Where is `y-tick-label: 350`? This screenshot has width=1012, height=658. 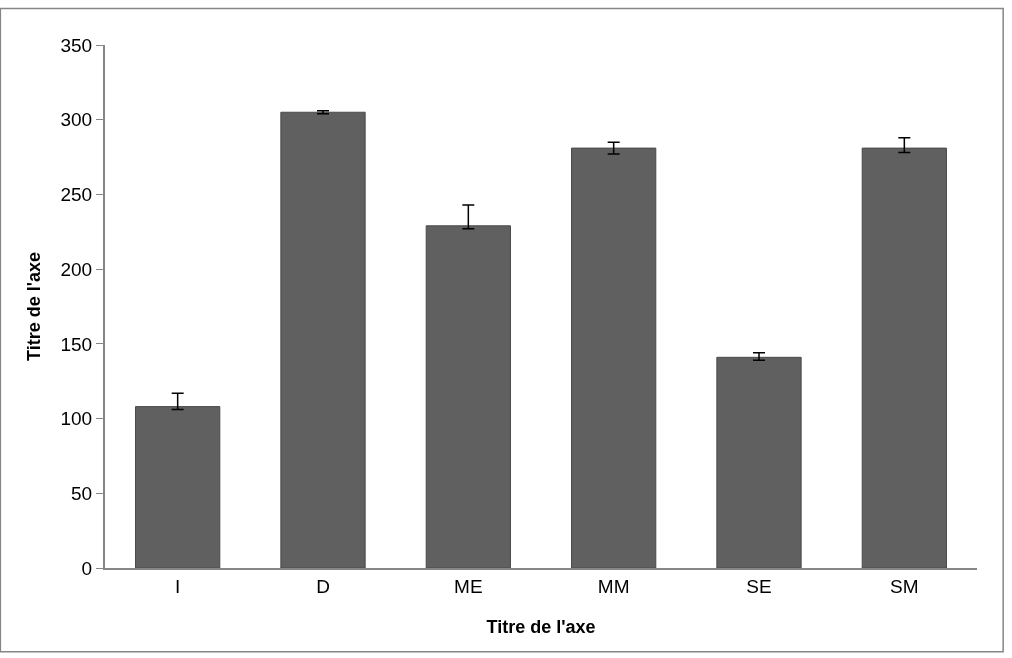 y-tick-label: 350 is located at coordinates (76, 45).